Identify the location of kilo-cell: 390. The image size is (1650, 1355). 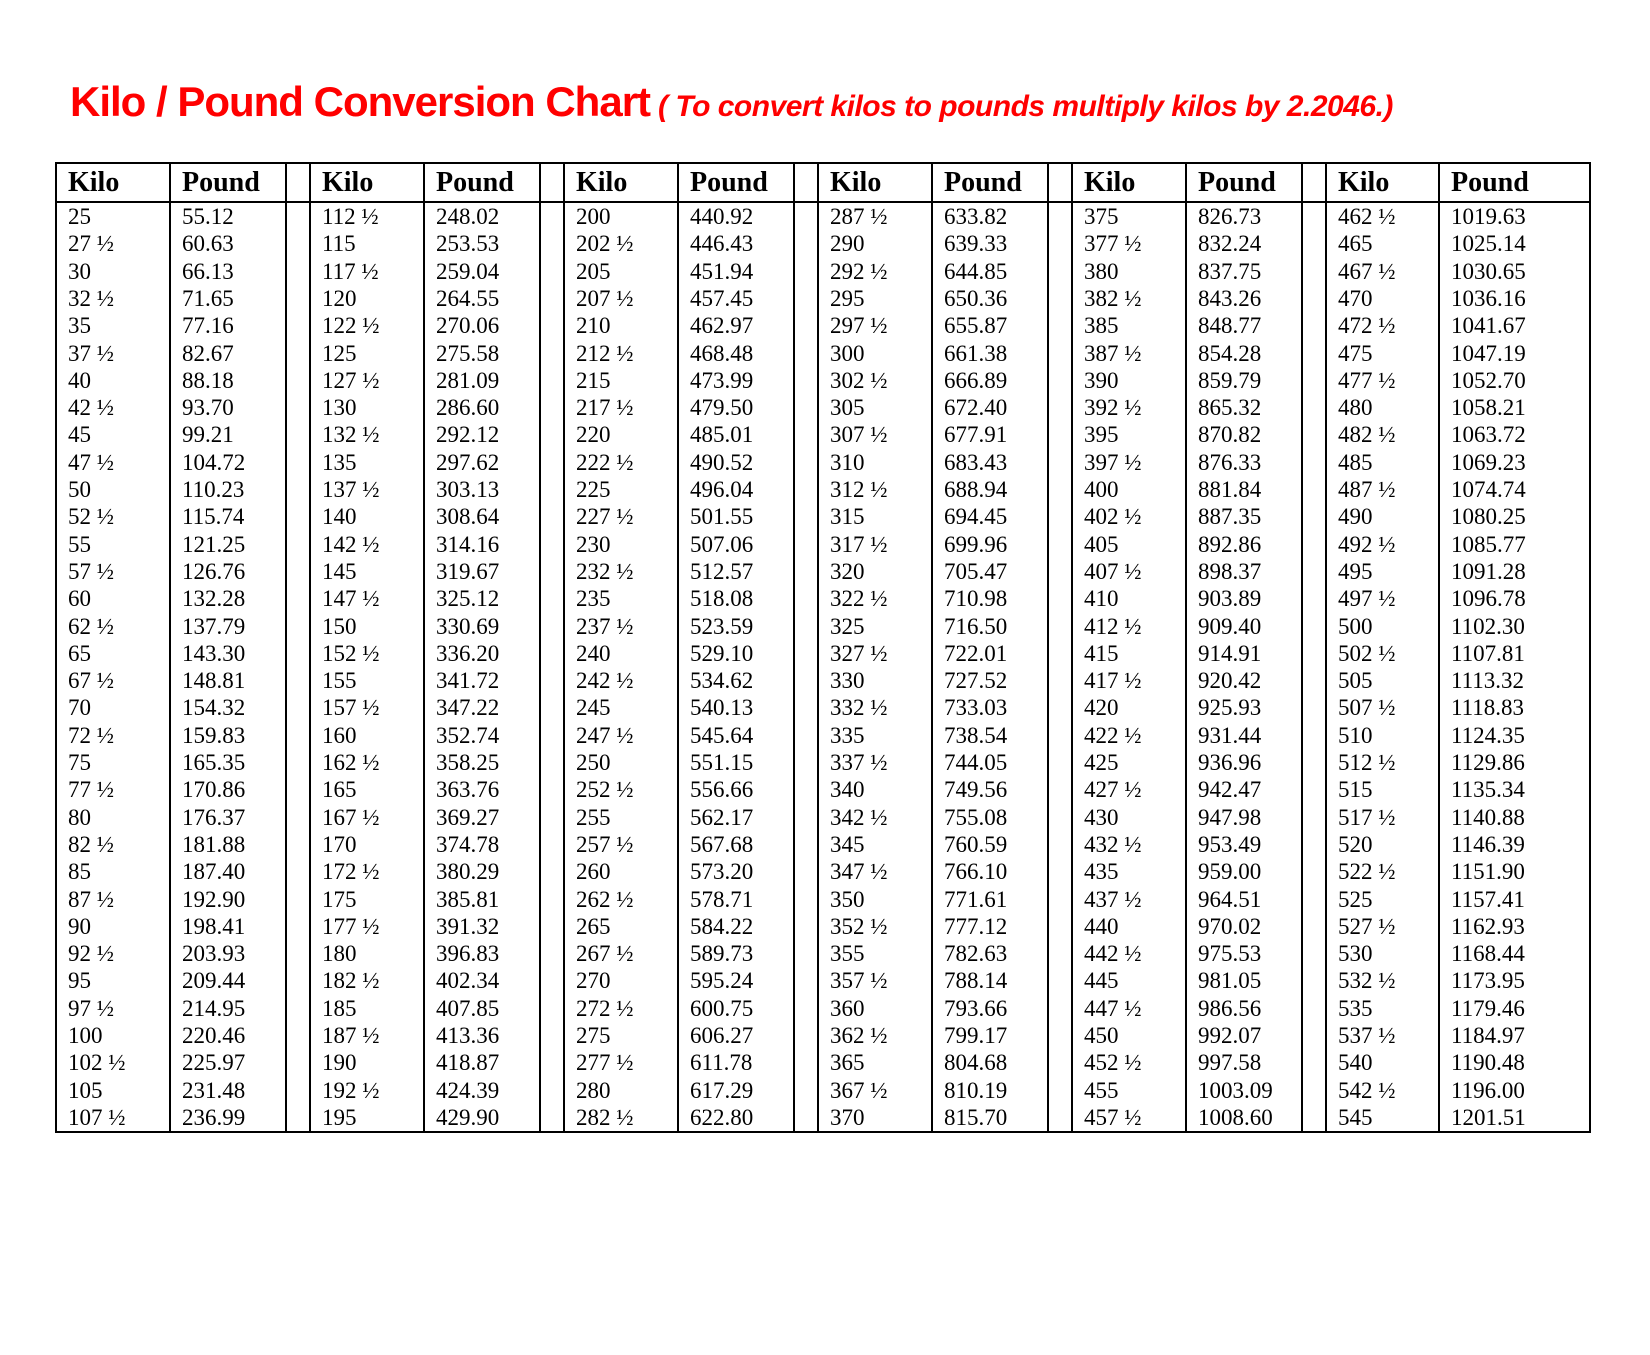
(1129, 380).